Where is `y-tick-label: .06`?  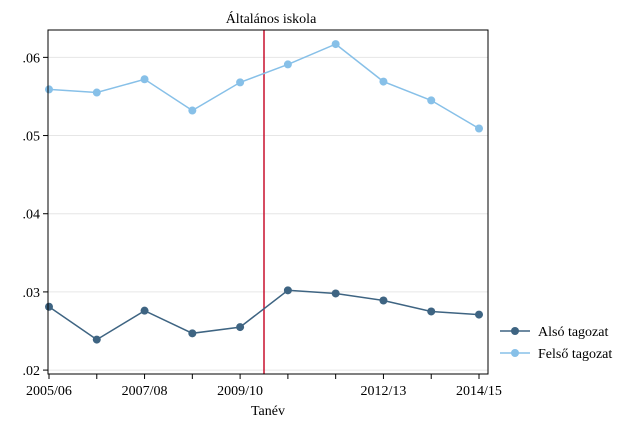
y-tick-label: .06 is located at coordinates (32, 58).